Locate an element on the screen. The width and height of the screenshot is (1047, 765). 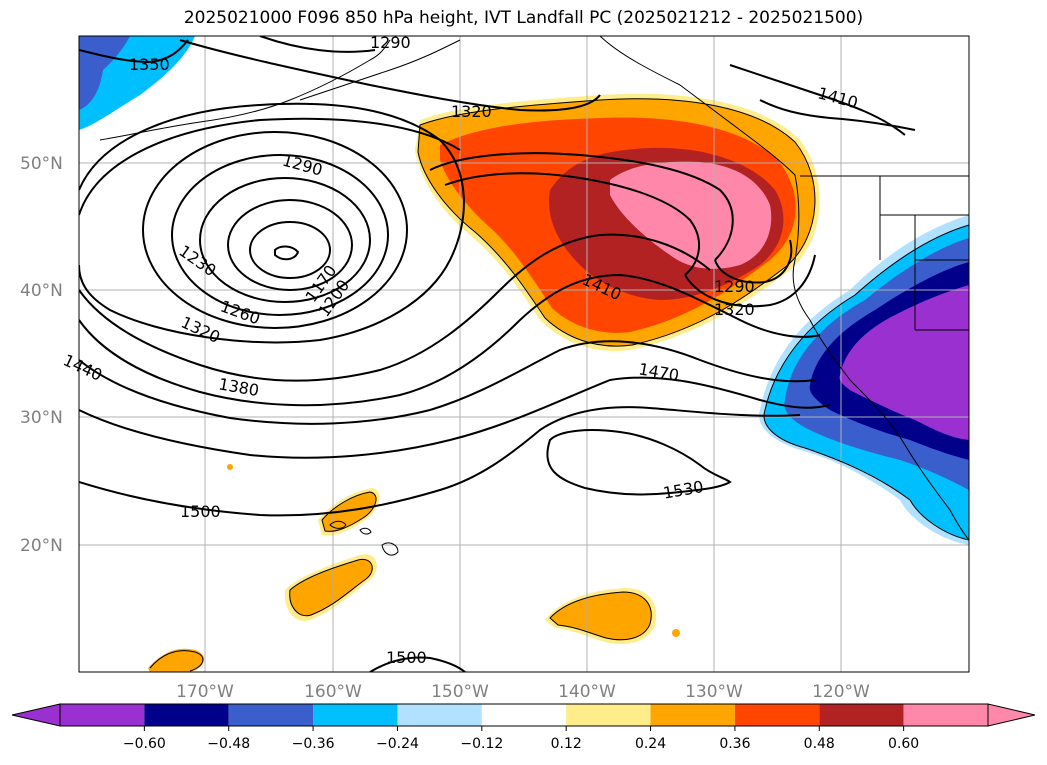
pos-patch-2b is located at coordinates (331, 587).